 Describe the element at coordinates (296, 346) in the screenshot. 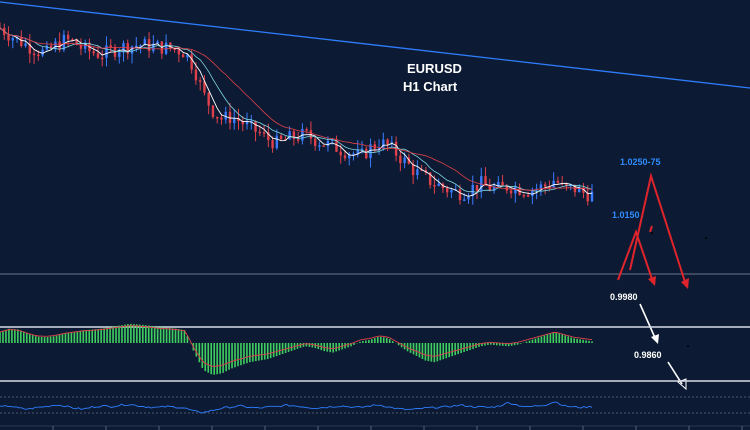

I see `histogram-signal-line` at that location.